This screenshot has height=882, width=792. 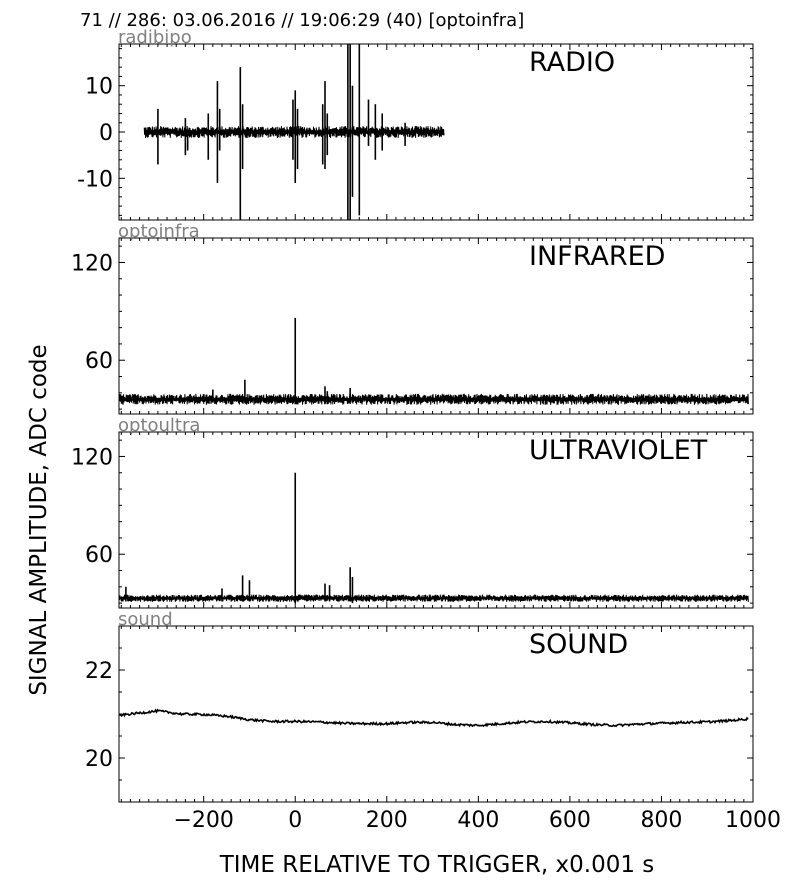 What do you see at coordinates (203, 820) in the screenshot?
I see `x-tick-label: −200` at bounding box center [203, 820].